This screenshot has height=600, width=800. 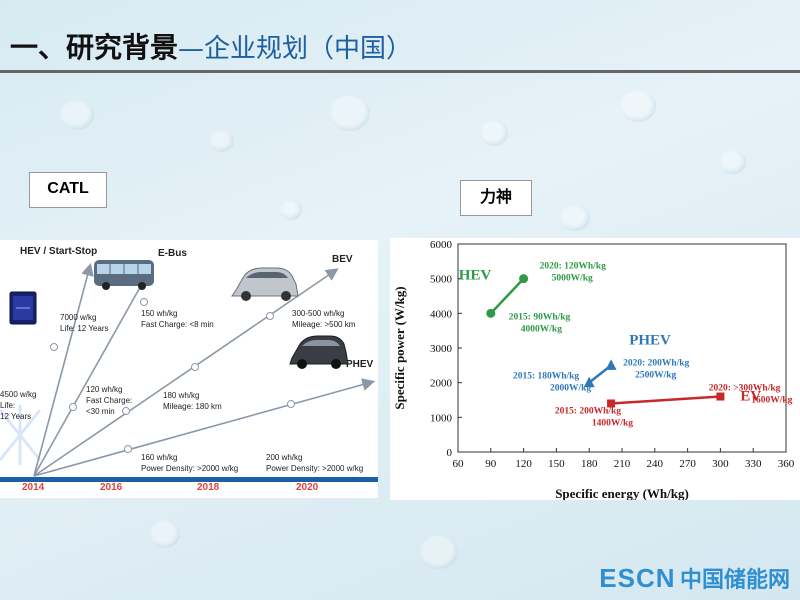 I want to click on series-name-ev: EV, so click(x=750, y=397).